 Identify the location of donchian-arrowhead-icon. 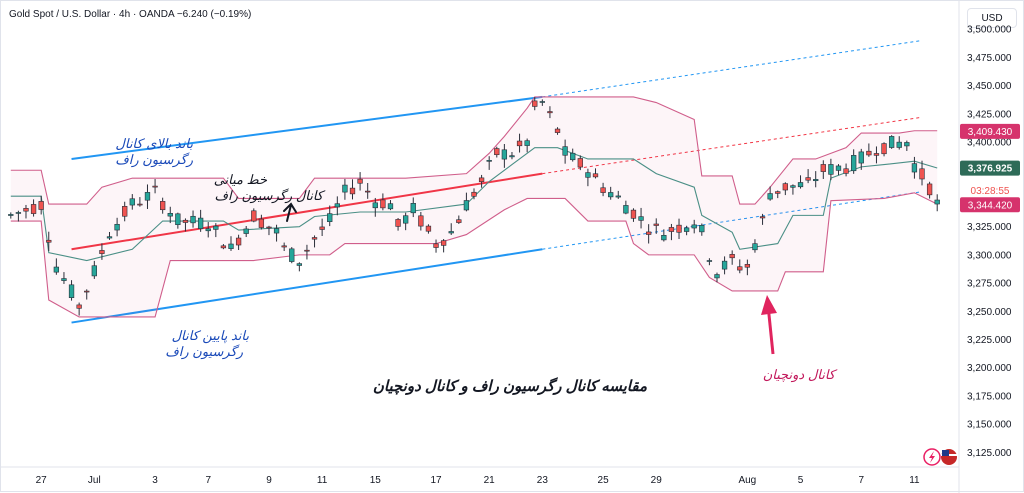
(769, 305).